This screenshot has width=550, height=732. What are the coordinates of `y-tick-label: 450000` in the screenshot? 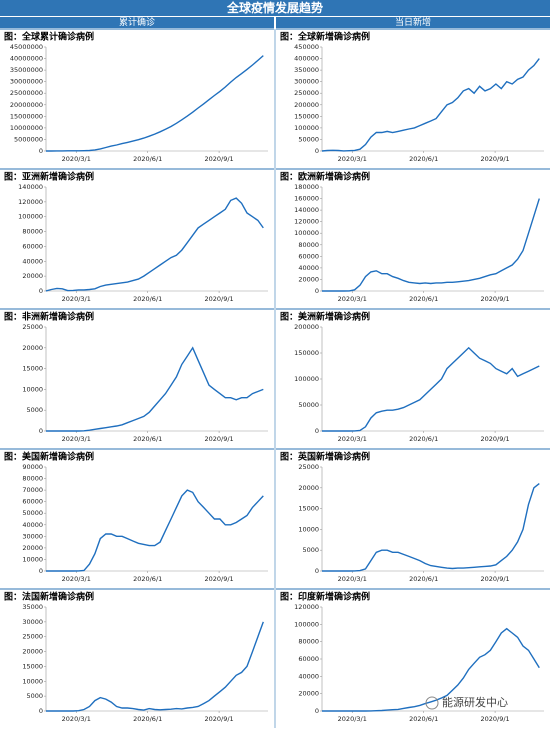 It's located at (306, 47).